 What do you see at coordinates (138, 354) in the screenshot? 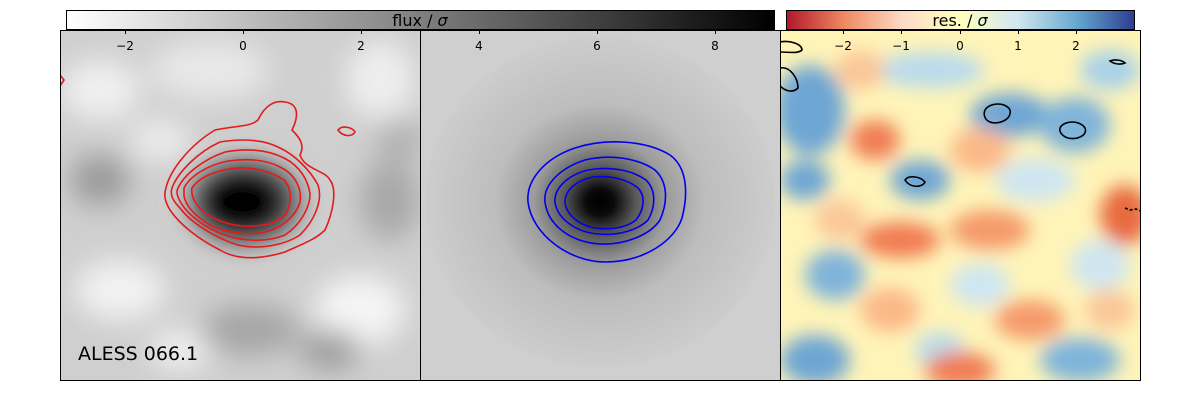
I see `source-label: ALESS 066.1` at bounding box center [138, 354].